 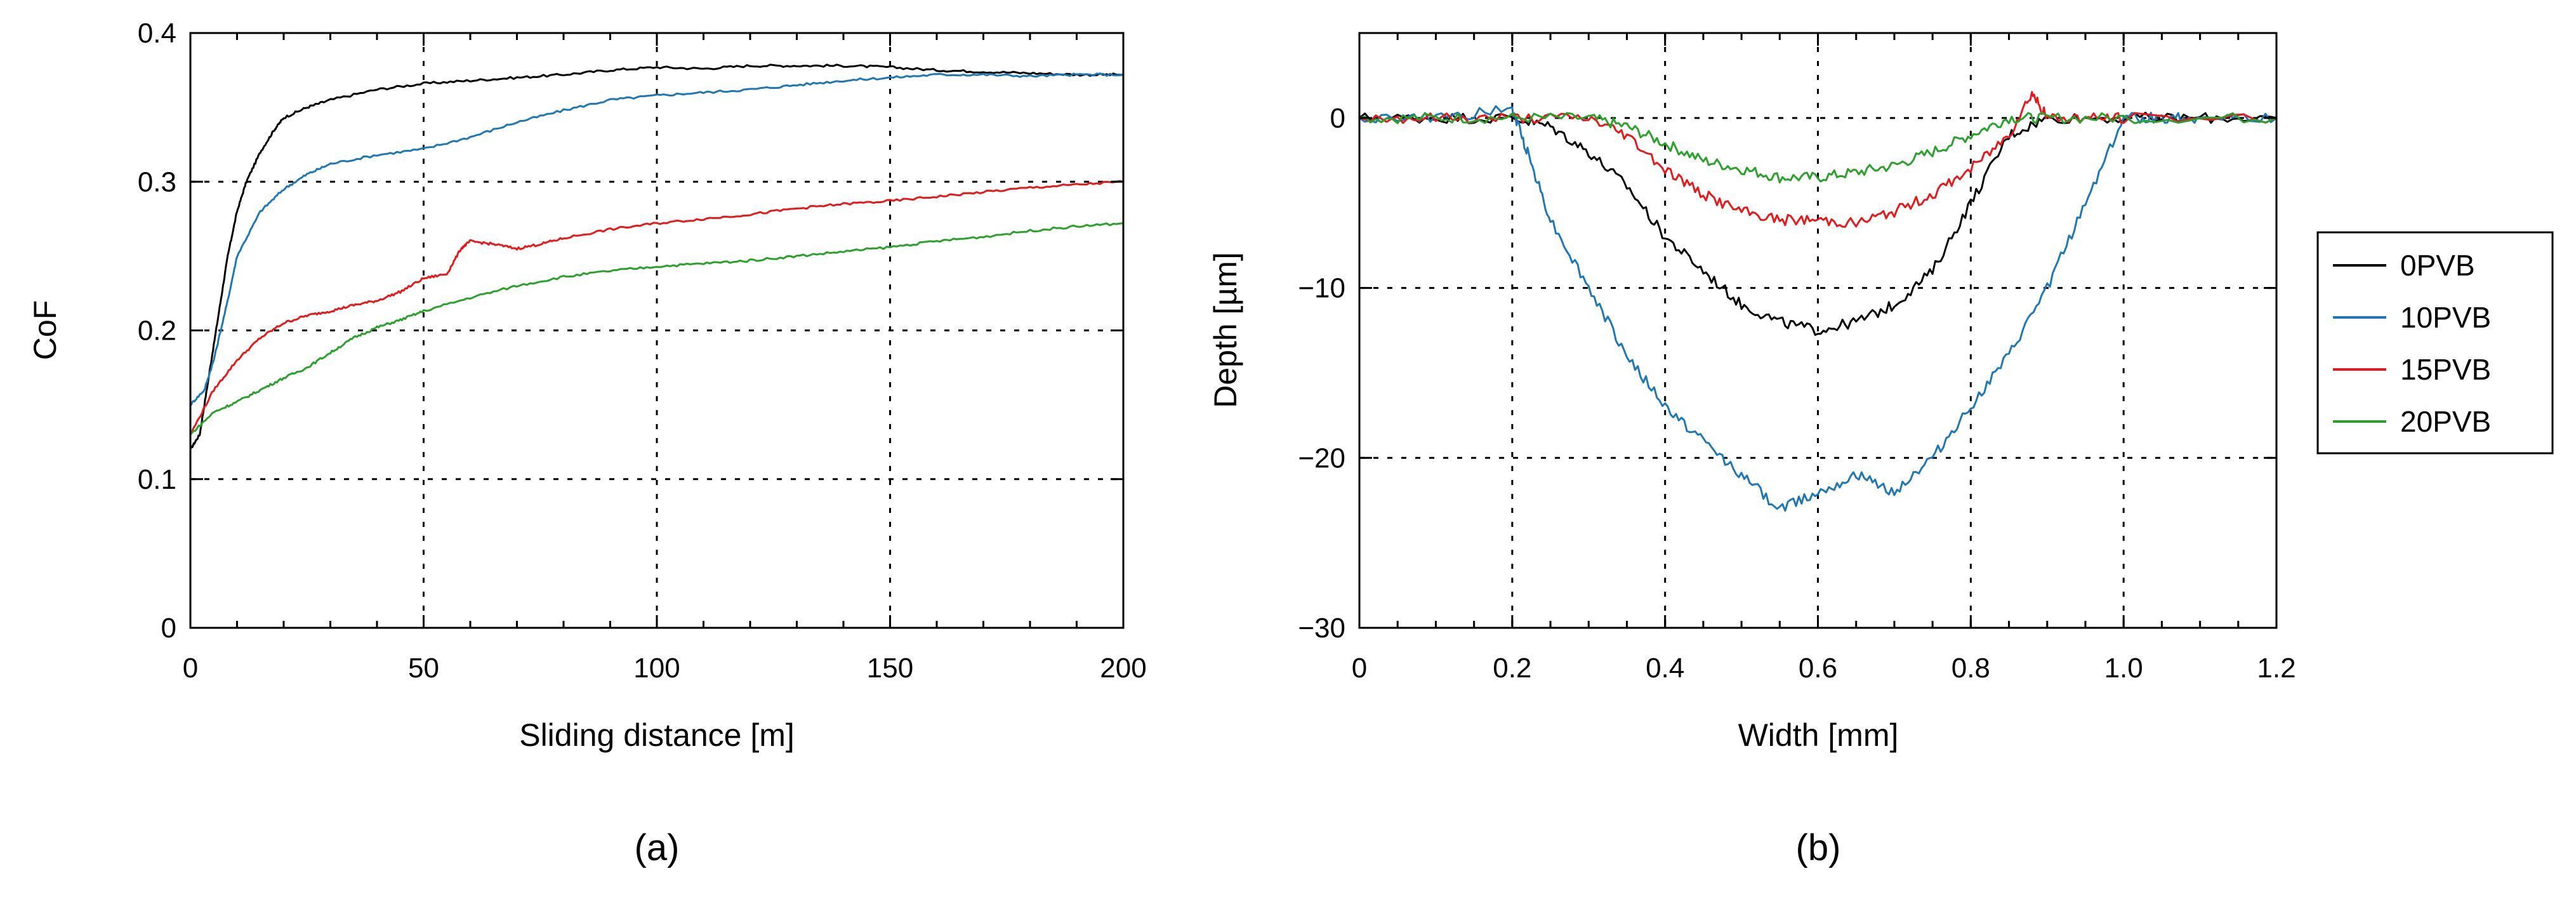 What do you see at coordinates (1337, 118) in the screenshot?
I see `panel-b-ytick-label-0: 0` at bounding box center [1337, 118].